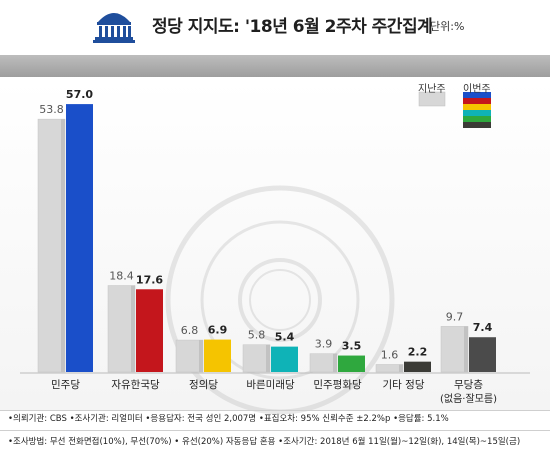  What do you see at coordinates (292, 27) in the screenshot?
I see `page-title: 정당 지지도: '18년 6월 2주차 주간집계` at bounding box center [292, 27].